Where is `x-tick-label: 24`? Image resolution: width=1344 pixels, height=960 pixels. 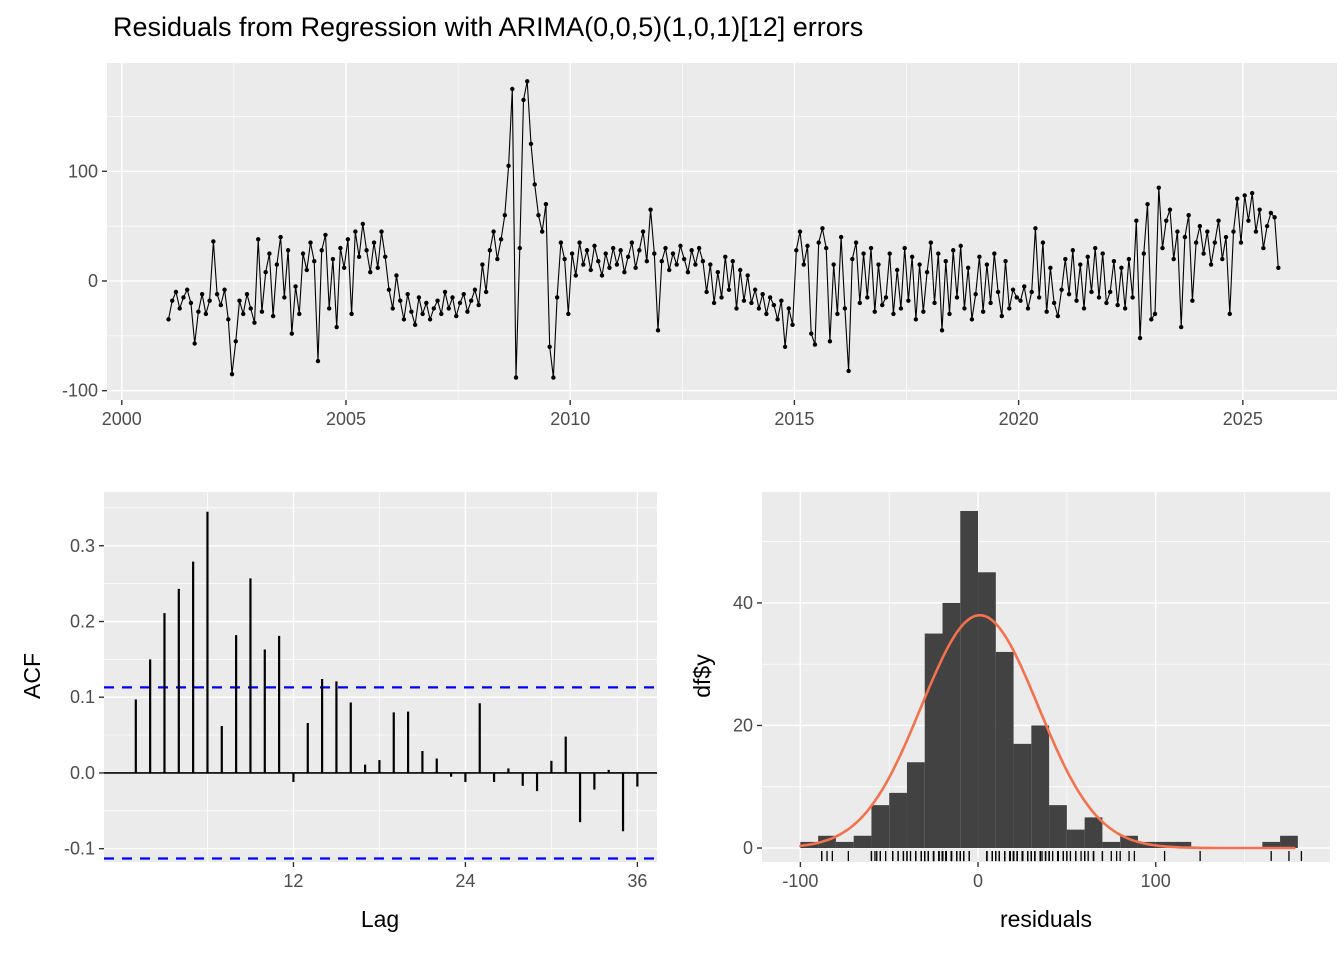 x-tick-label: 24 is located at coordinates (465, 881).